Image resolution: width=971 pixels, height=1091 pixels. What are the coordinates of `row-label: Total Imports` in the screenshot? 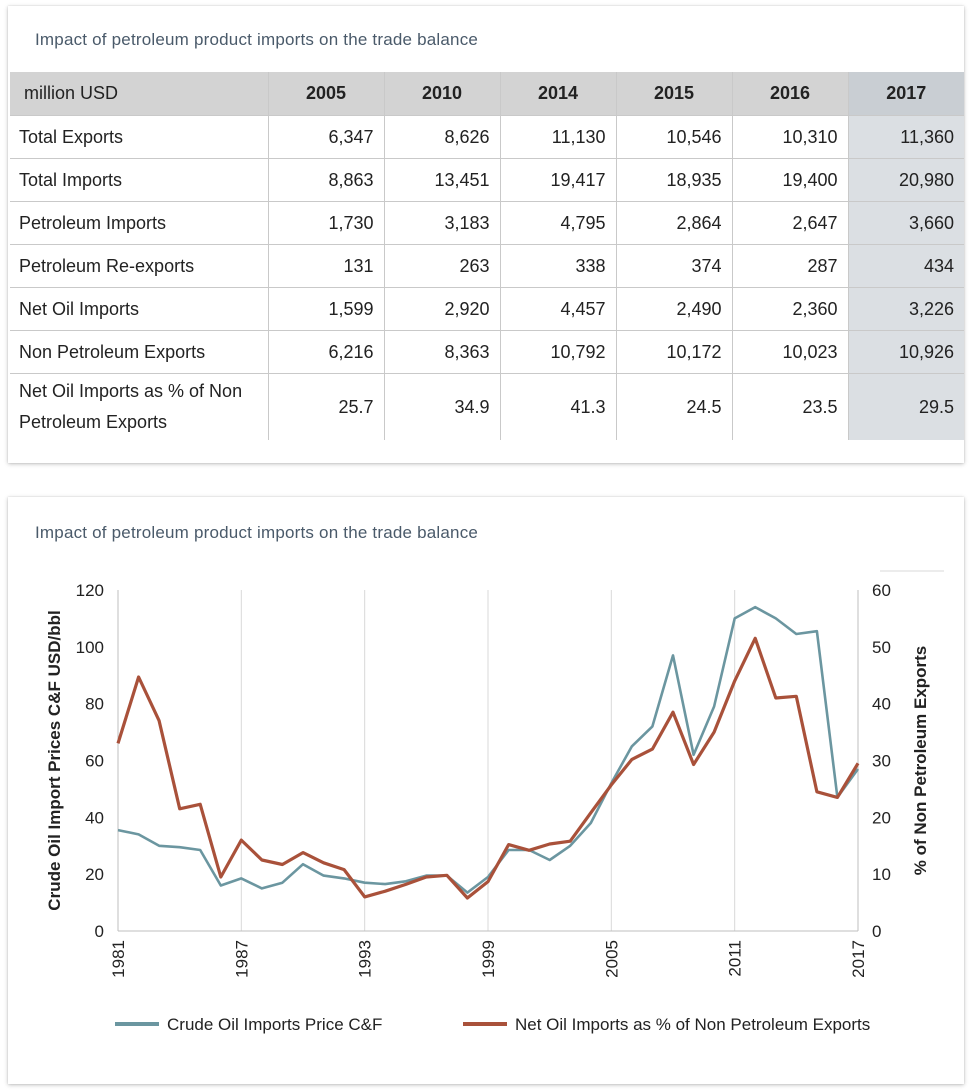 It's located at (139, 180).